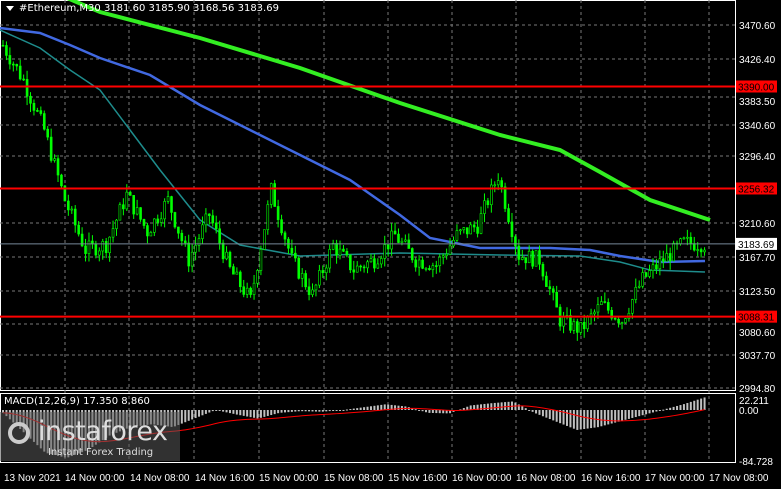 This screenshot has width=781, height=489. I want to click on time-tick: 14 Nov 16:00, so click(225, 478).